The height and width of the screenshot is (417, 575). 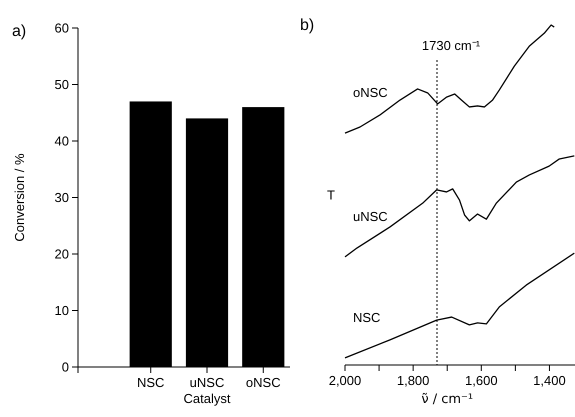 I want to click on x-tick-label: uNSC, so click(x=207, y=382).